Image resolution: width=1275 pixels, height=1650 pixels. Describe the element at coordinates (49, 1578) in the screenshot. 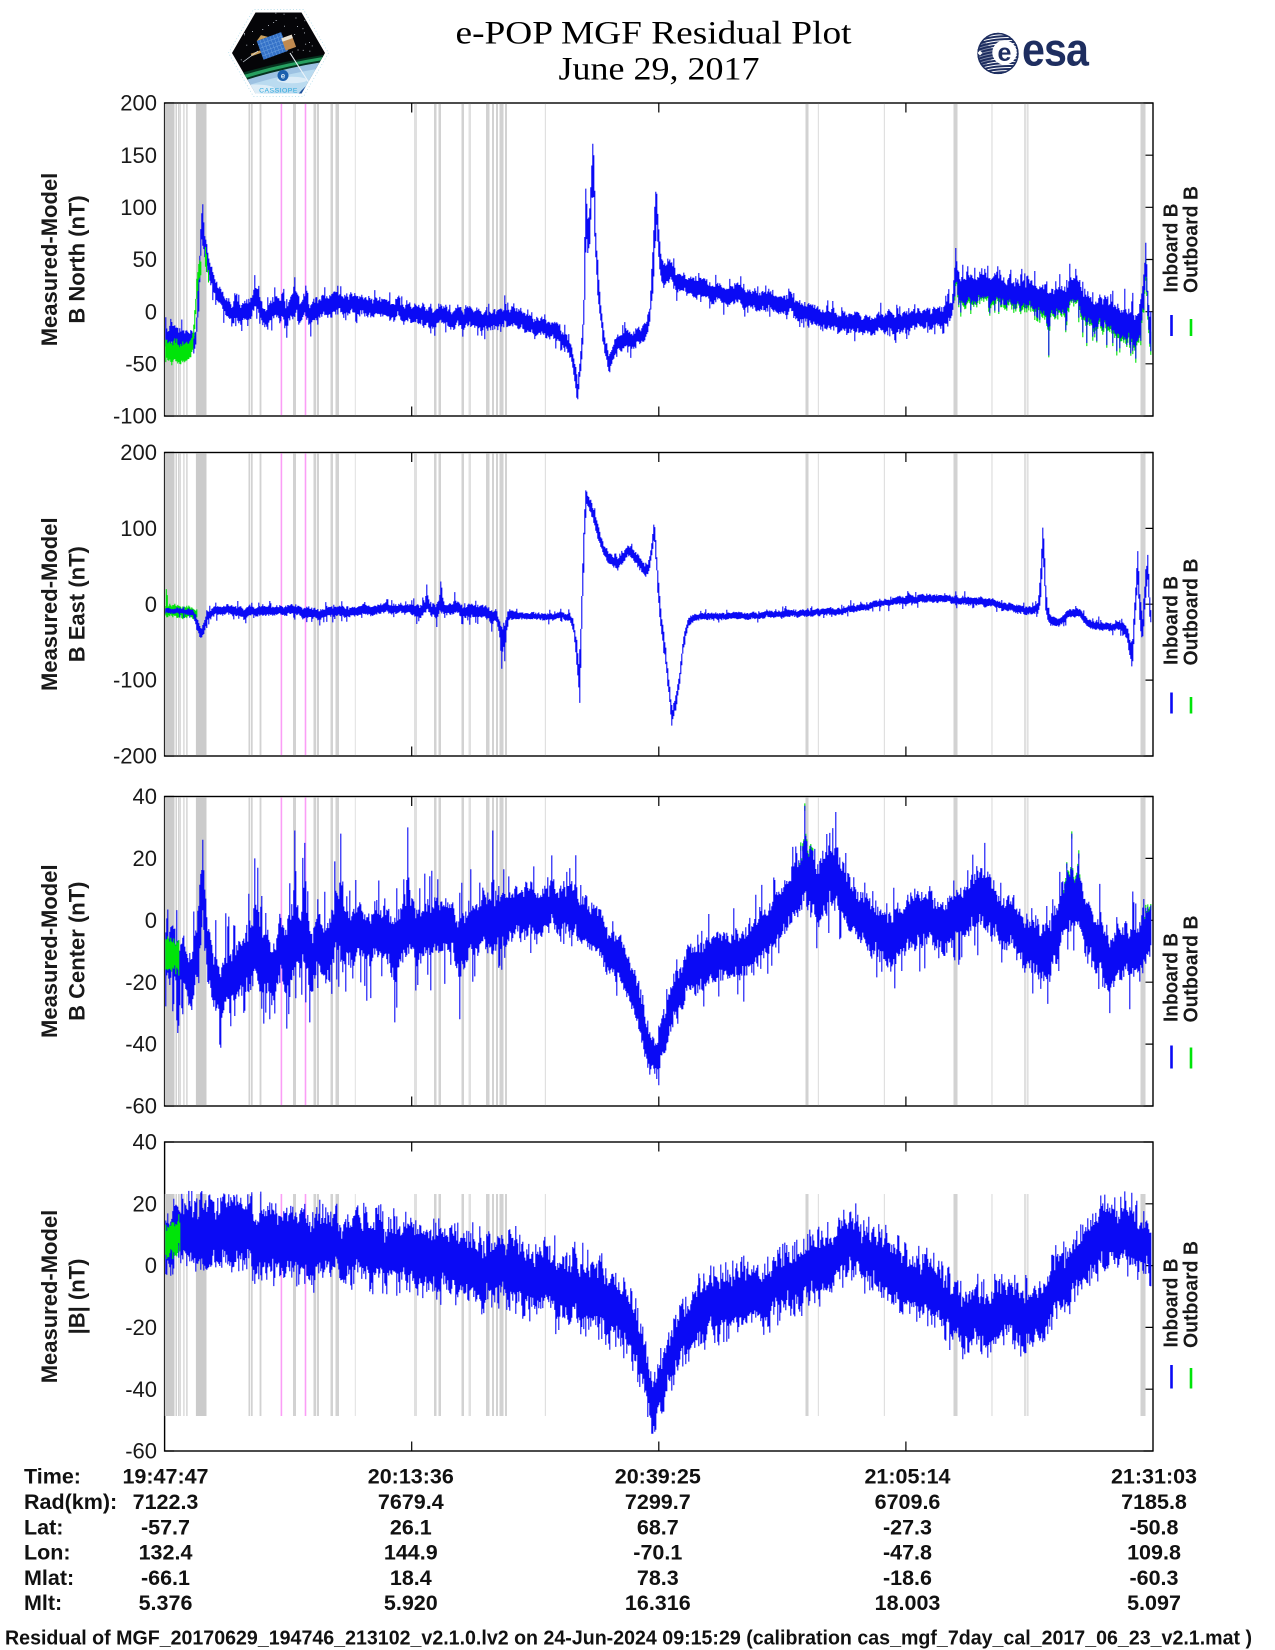

I see `svg-text: Mlat:` at that location.